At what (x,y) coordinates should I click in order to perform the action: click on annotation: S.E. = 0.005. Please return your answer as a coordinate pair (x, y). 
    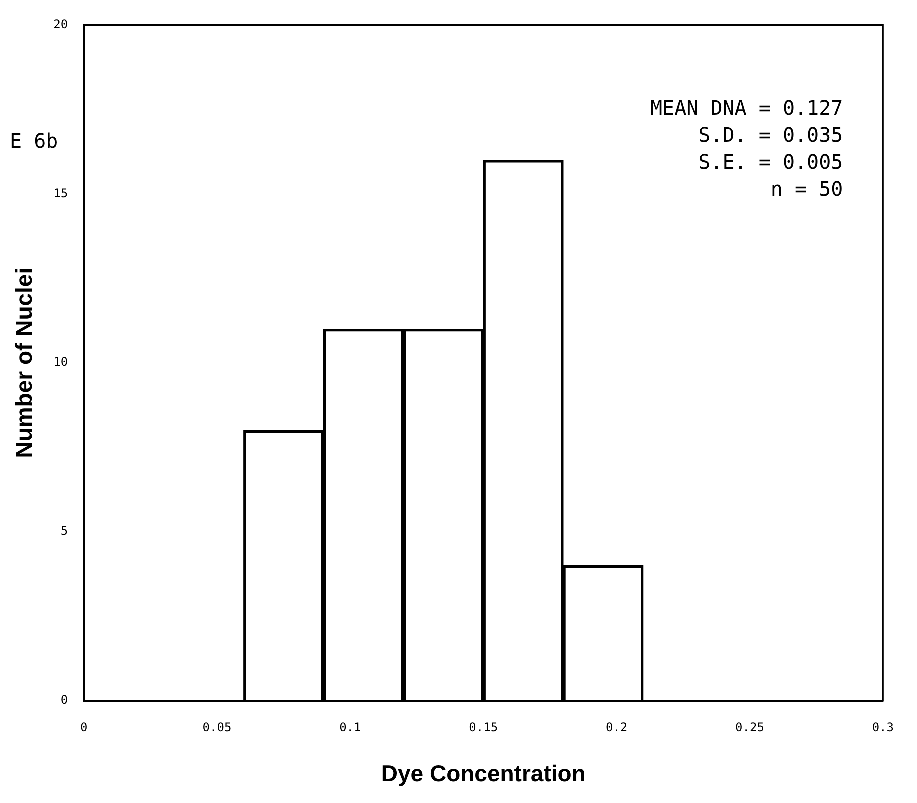
    Looking at the image, I should click on (771, 162).